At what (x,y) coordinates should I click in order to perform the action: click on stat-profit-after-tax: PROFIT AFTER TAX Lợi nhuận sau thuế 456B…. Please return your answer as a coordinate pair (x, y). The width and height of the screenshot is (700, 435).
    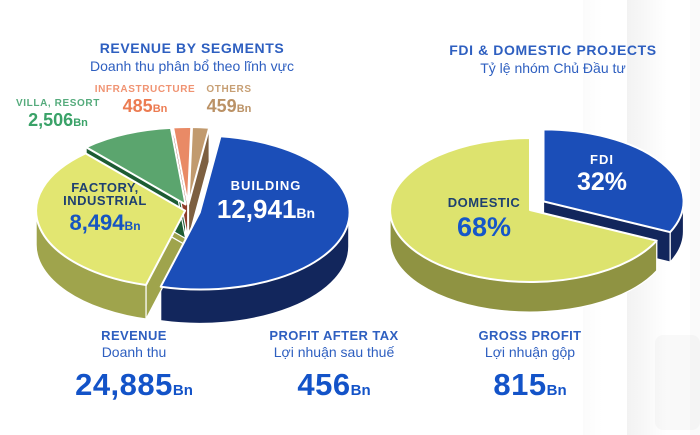
    Looking at the image, I should click on (334, 365).